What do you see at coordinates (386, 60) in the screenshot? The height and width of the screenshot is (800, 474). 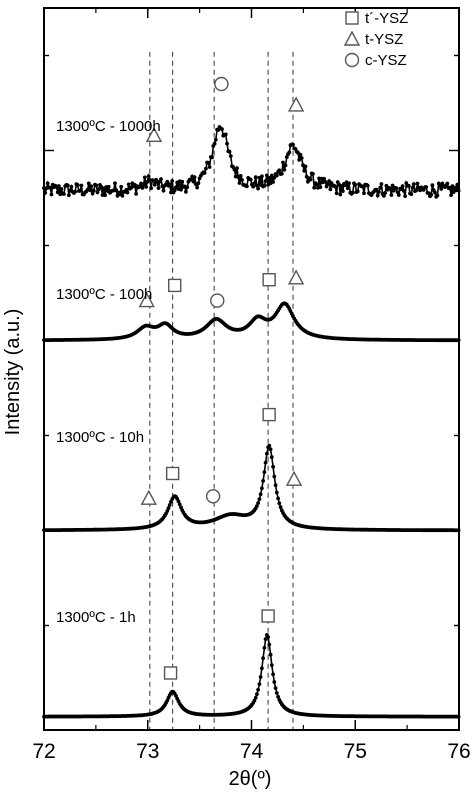 I see `legend-label: c-YSZ` at bounding box center [386, 60].